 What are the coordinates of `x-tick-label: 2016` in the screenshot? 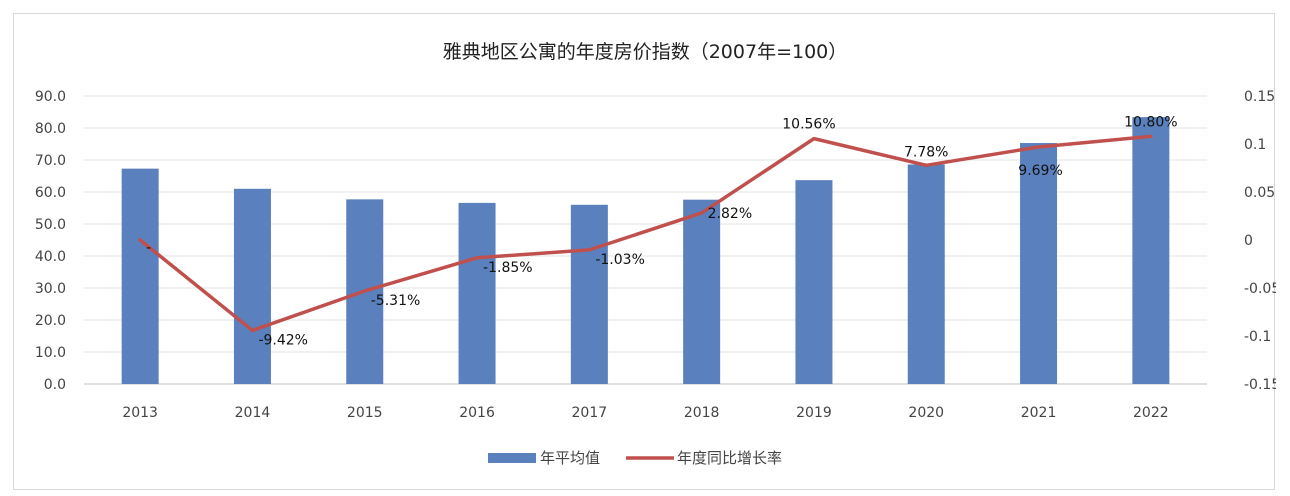 It's located at (477, 413).